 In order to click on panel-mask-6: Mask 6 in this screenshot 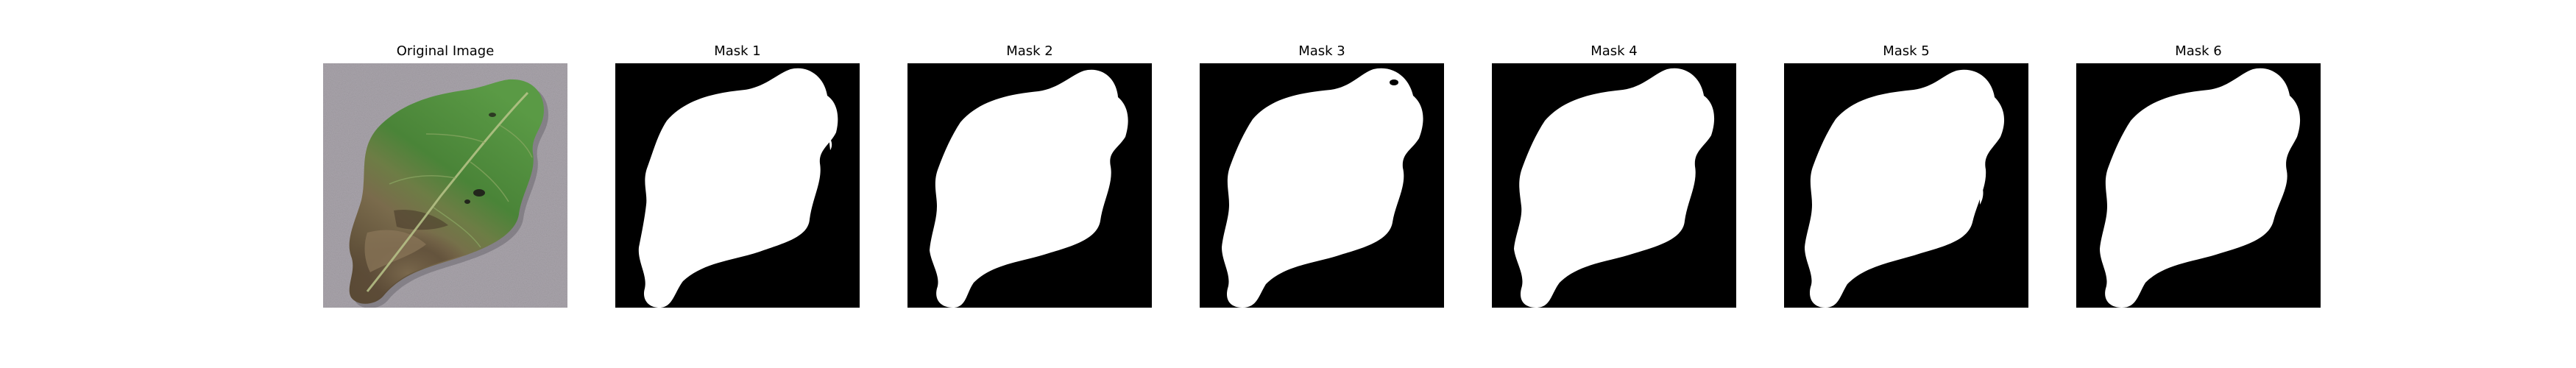, I will do `click(2198, 175)`.